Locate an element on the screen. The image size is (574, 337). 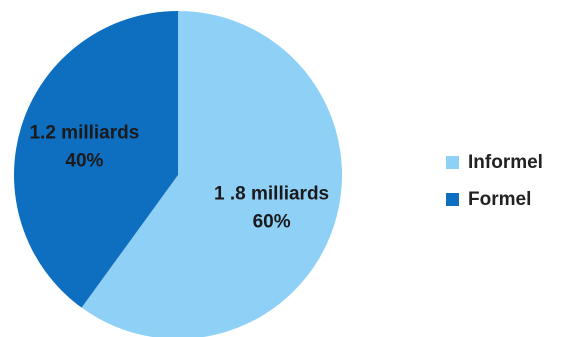
legend-label-informel: Informel is located at coordinates (505, 162).